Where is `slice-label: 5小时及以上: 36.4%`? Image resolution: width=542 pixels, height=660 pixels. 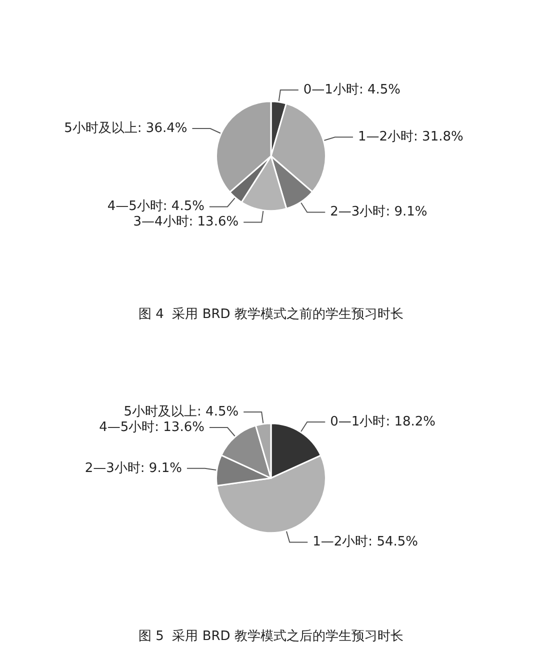 slice-label: 5小时及以上: 36.4% is located at coordinates (126, 128).